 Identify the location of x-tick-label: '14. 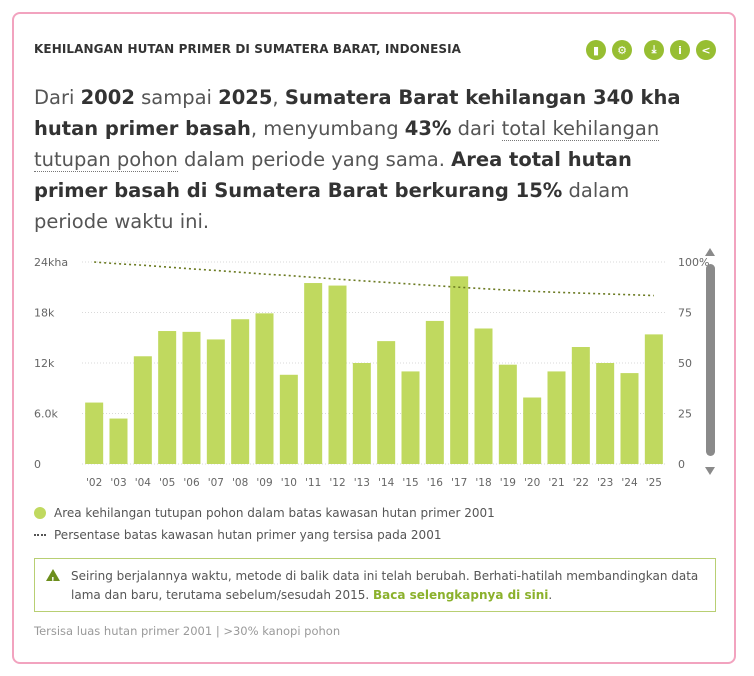
(386, 483).